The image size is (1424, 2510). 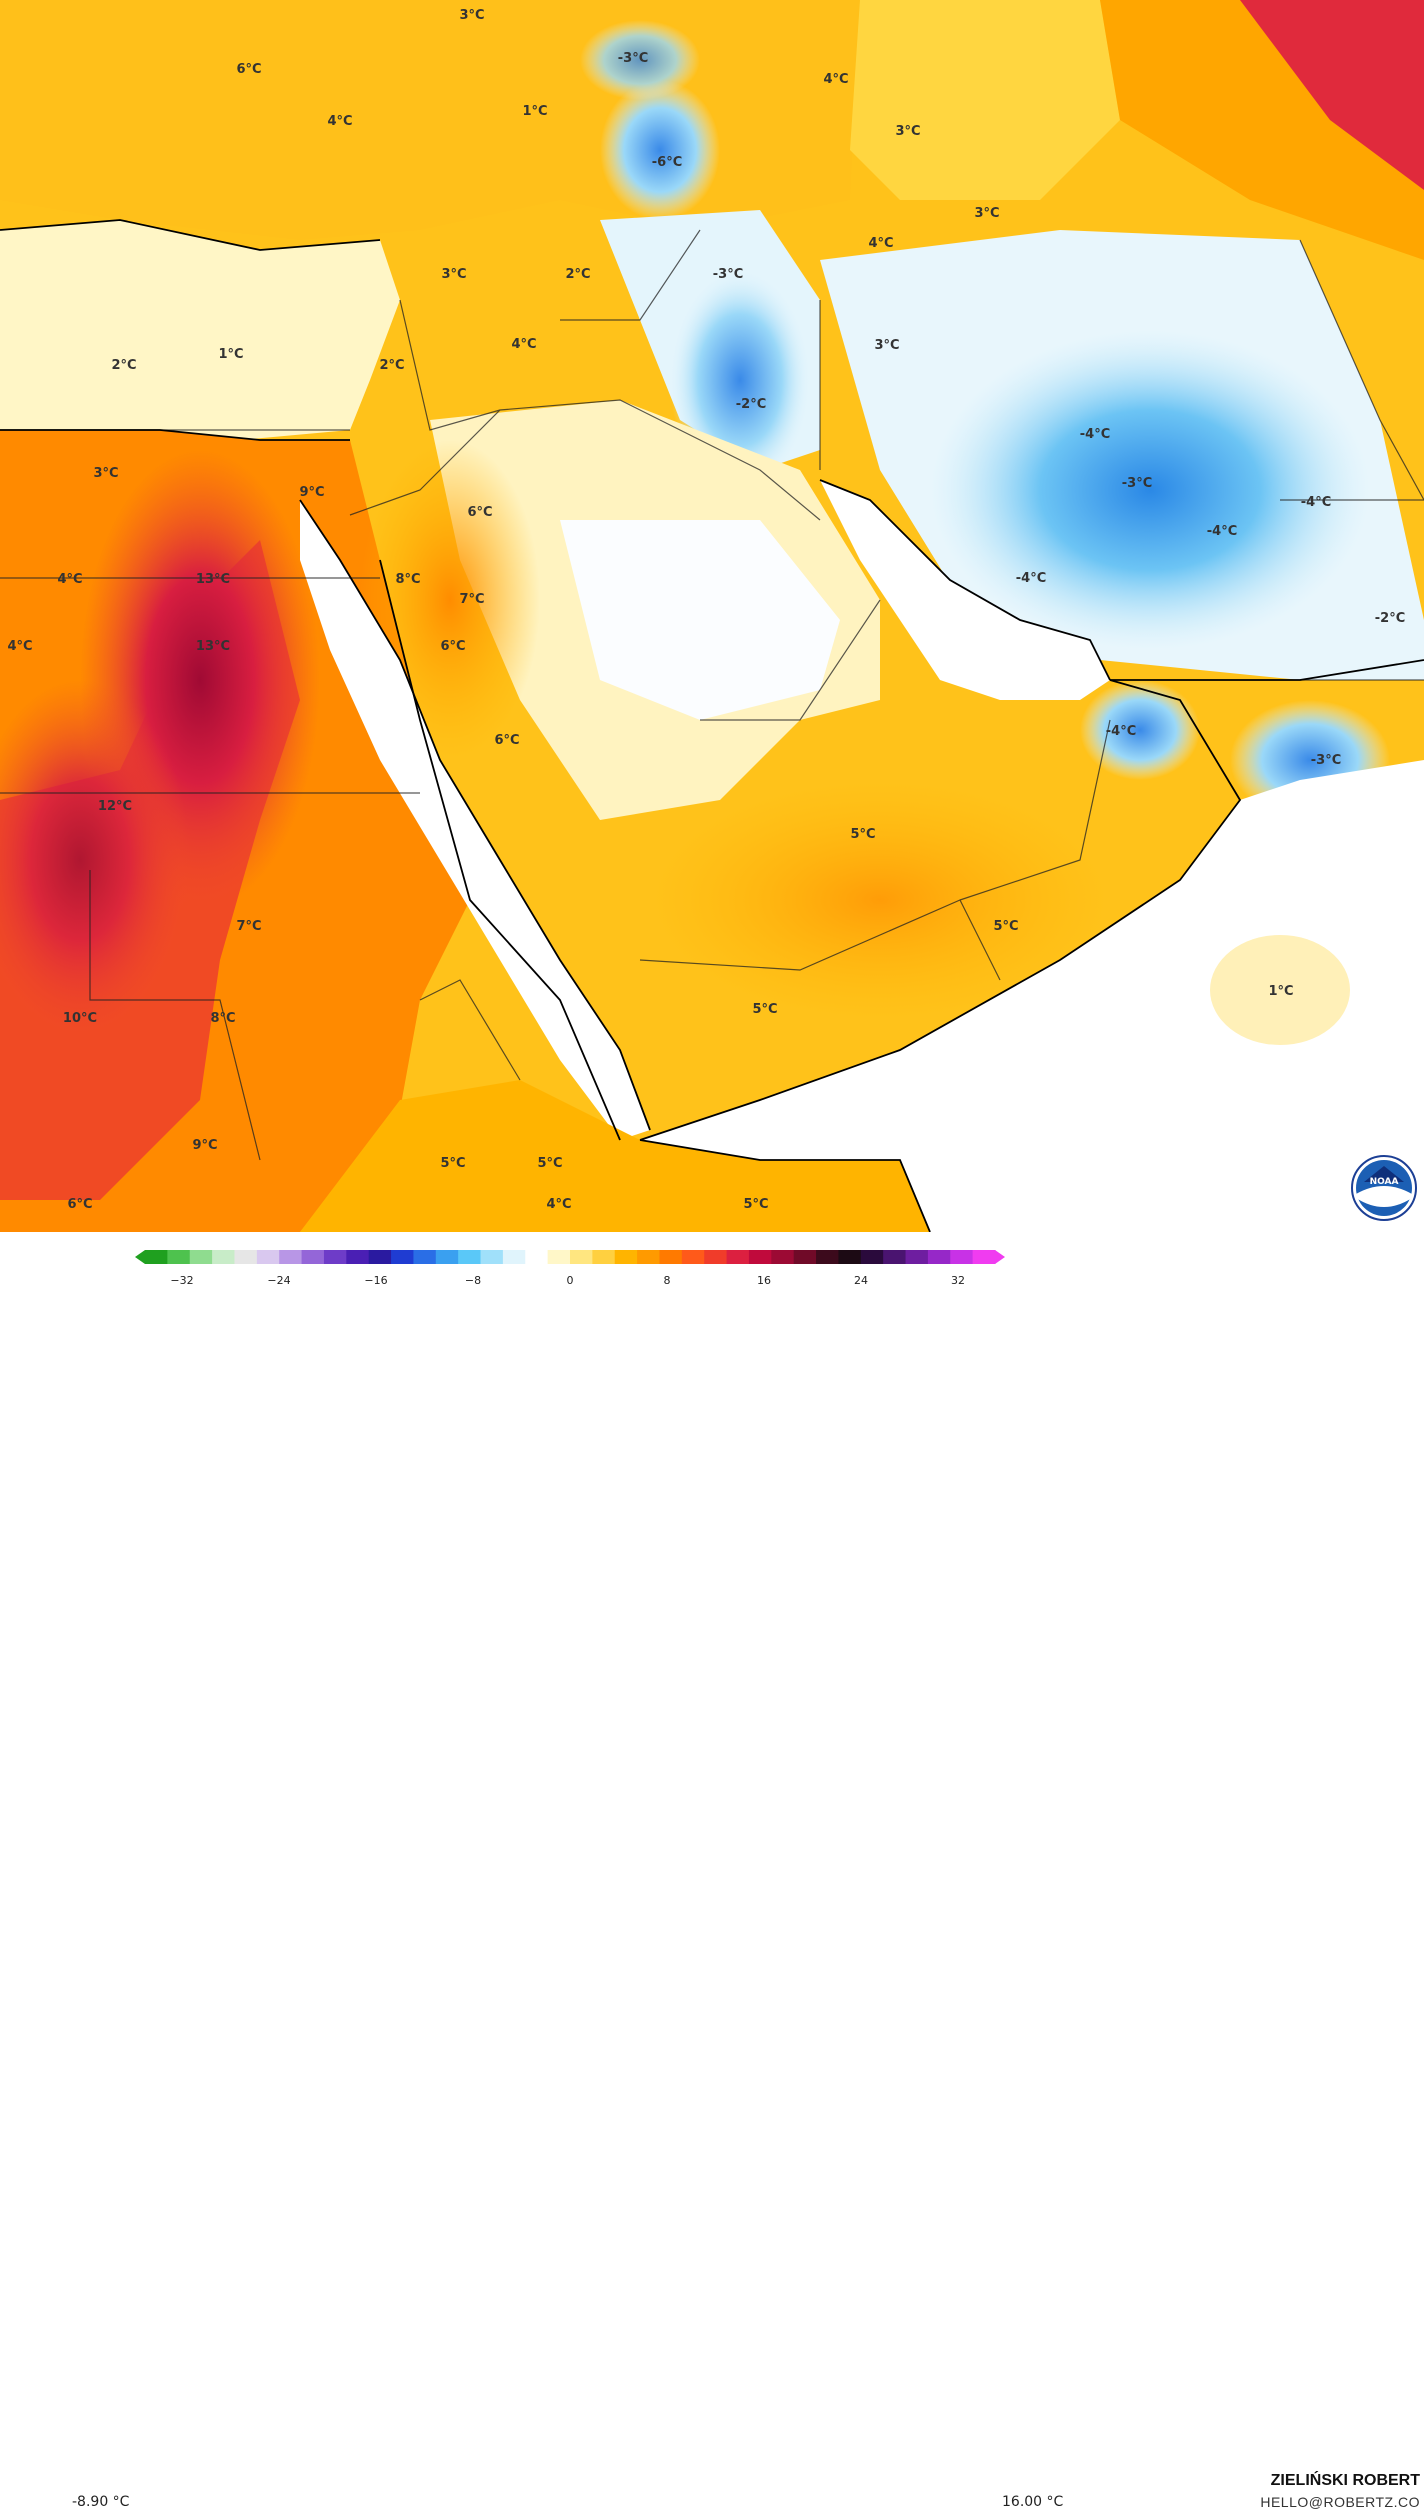 What do you see at coordinates (248, 926) in the screenshot?
I see `temperature-label: 7°C` at bounding box center [248, 926].